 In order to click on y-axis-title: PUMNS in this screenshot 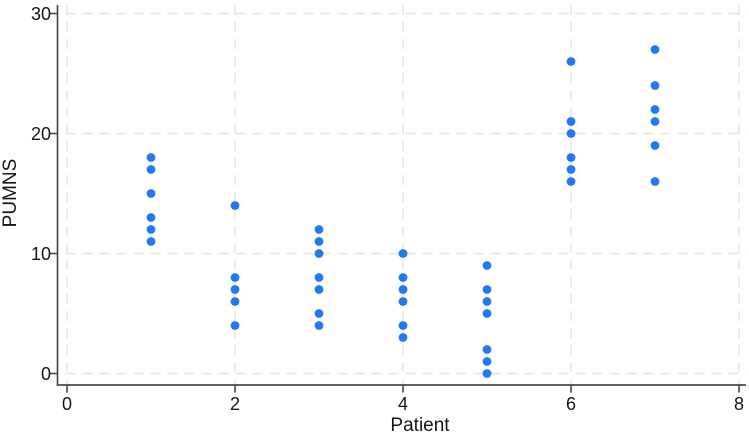, I will do `click(10, 193)`.